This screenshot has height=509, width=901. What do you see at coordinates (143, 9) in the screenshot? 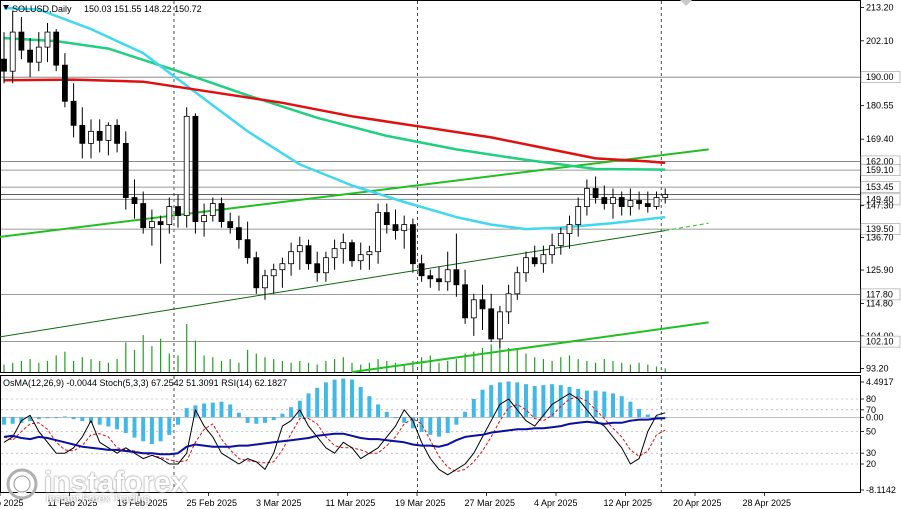
I see `chart-ohlc: 150.03 151.55 148.22 150.72` at bounding box center [143, 9].